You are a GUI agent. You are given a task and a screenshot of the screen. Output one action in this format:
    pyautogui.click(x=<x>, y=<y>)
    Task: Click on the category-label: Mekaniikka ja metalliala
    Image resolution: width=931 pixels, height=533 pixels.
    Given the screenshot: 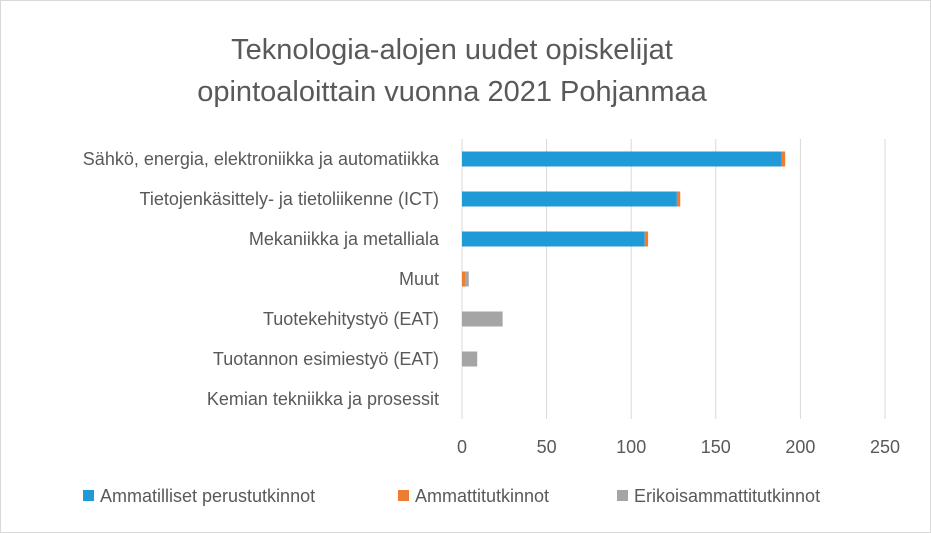 What is the action you would take?
    pyautogui.click(x=344, y=239)
    